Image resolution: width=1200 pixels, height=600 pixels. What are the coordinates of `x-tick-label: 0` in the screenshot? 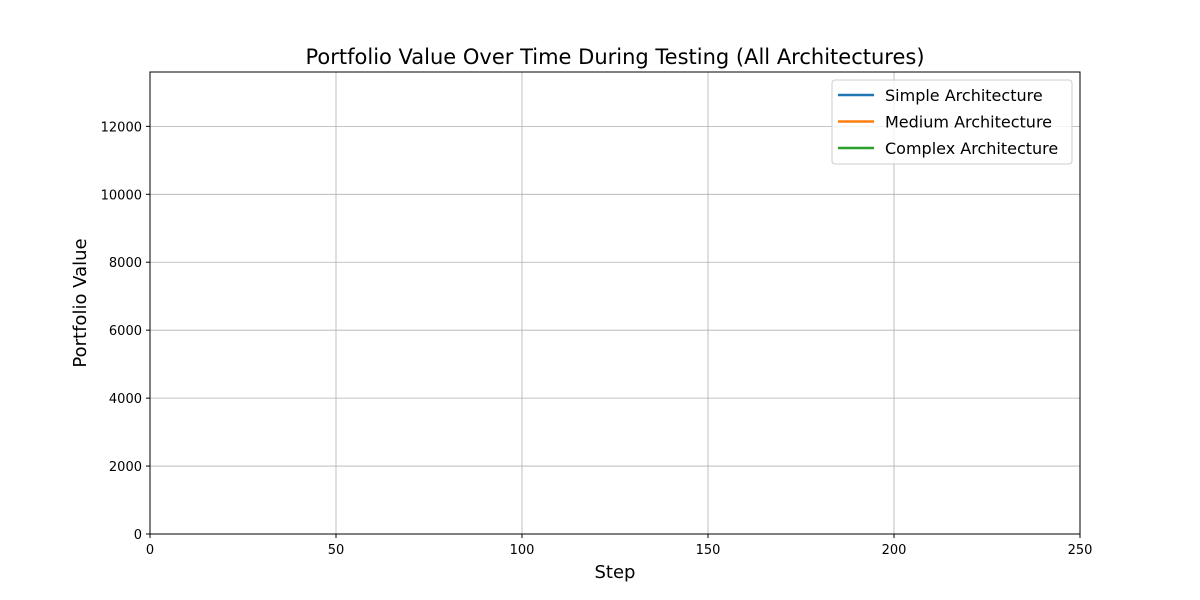 It's located at (150, 550).